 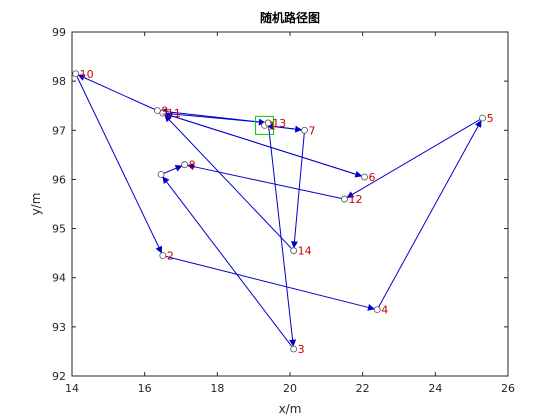 What do you see at coordinates (490, 118) in the screenshot?
I see `node-label-5: 5` at bounding box center [490, 118].